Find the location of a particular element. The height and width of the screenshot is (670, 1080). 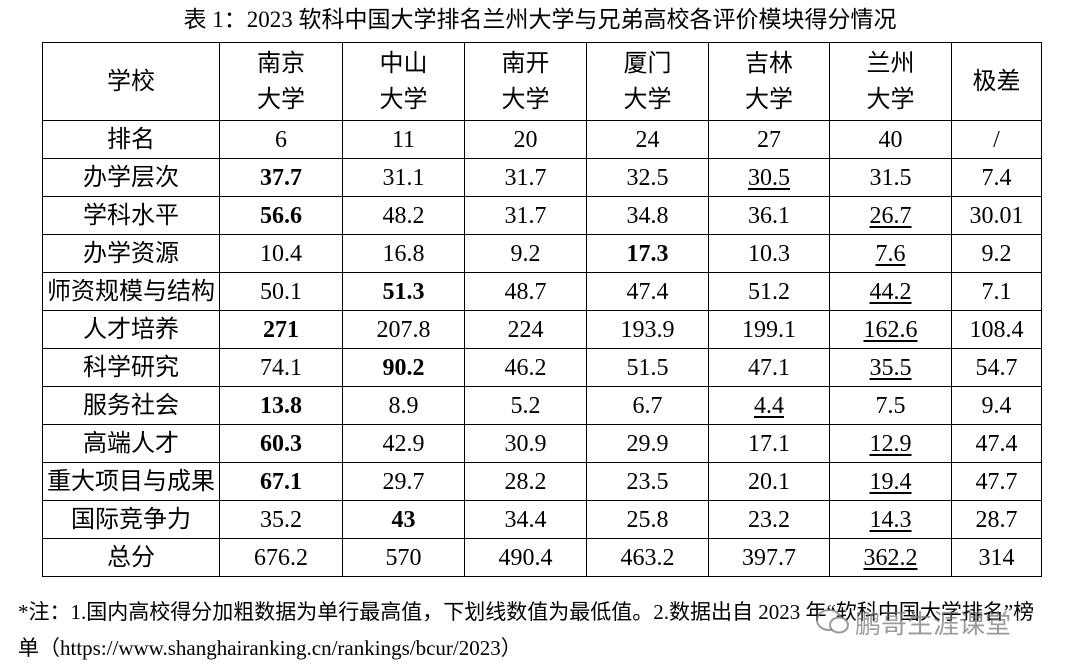

cell: 20.1 is located at coordinates (769, 481).